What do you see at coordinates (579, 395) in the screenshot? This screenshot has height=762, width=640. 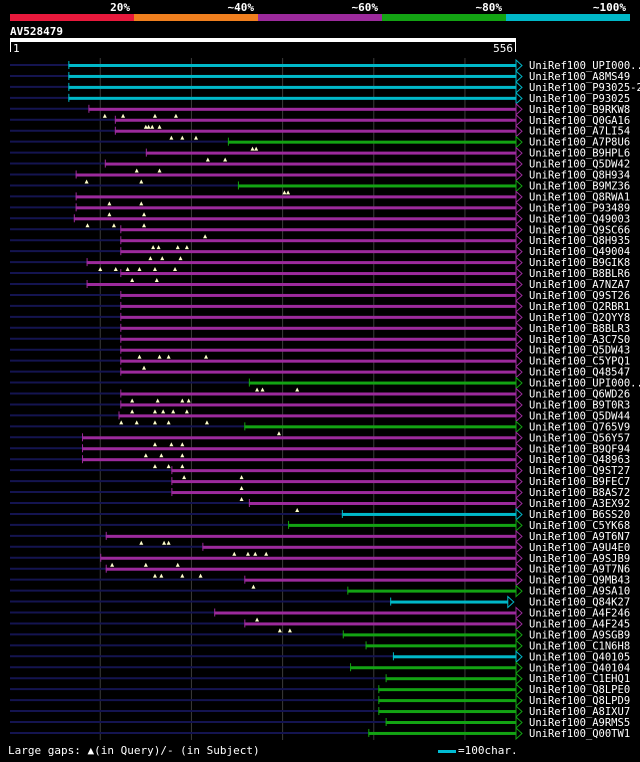 I see `hit-label: UniRef100_Q6WD26` at bounding box center [579, 395].